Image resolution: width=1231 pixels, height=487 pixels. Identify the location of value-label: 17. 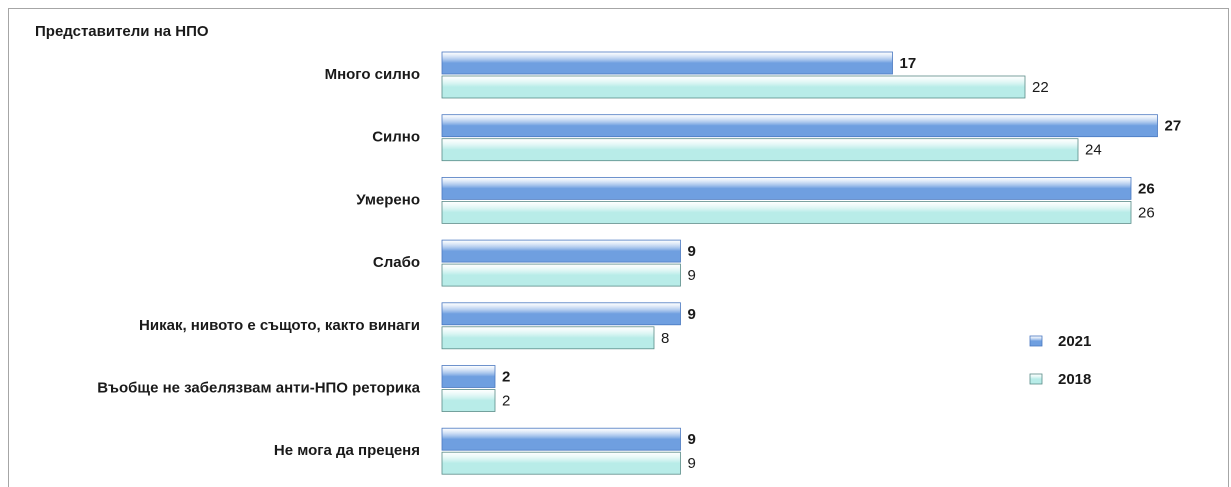
(908, 63).